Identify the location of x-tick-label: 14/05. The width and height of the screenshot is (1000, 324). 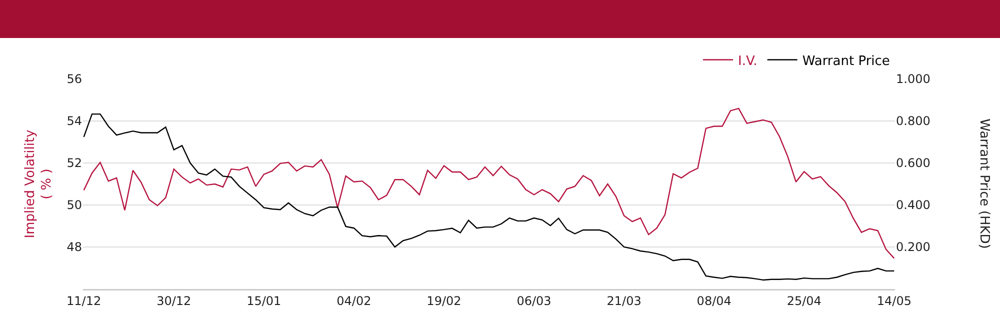
(894, 301).